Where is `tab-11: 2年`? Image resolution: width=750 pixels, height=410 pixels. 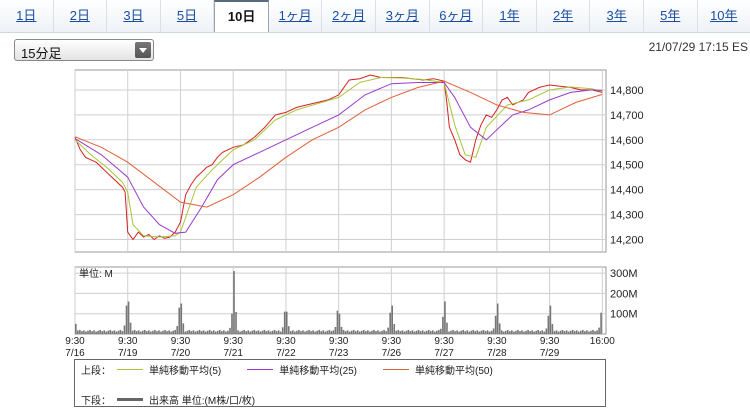 tab-11: 2年 is located at coordinates (563, 16).